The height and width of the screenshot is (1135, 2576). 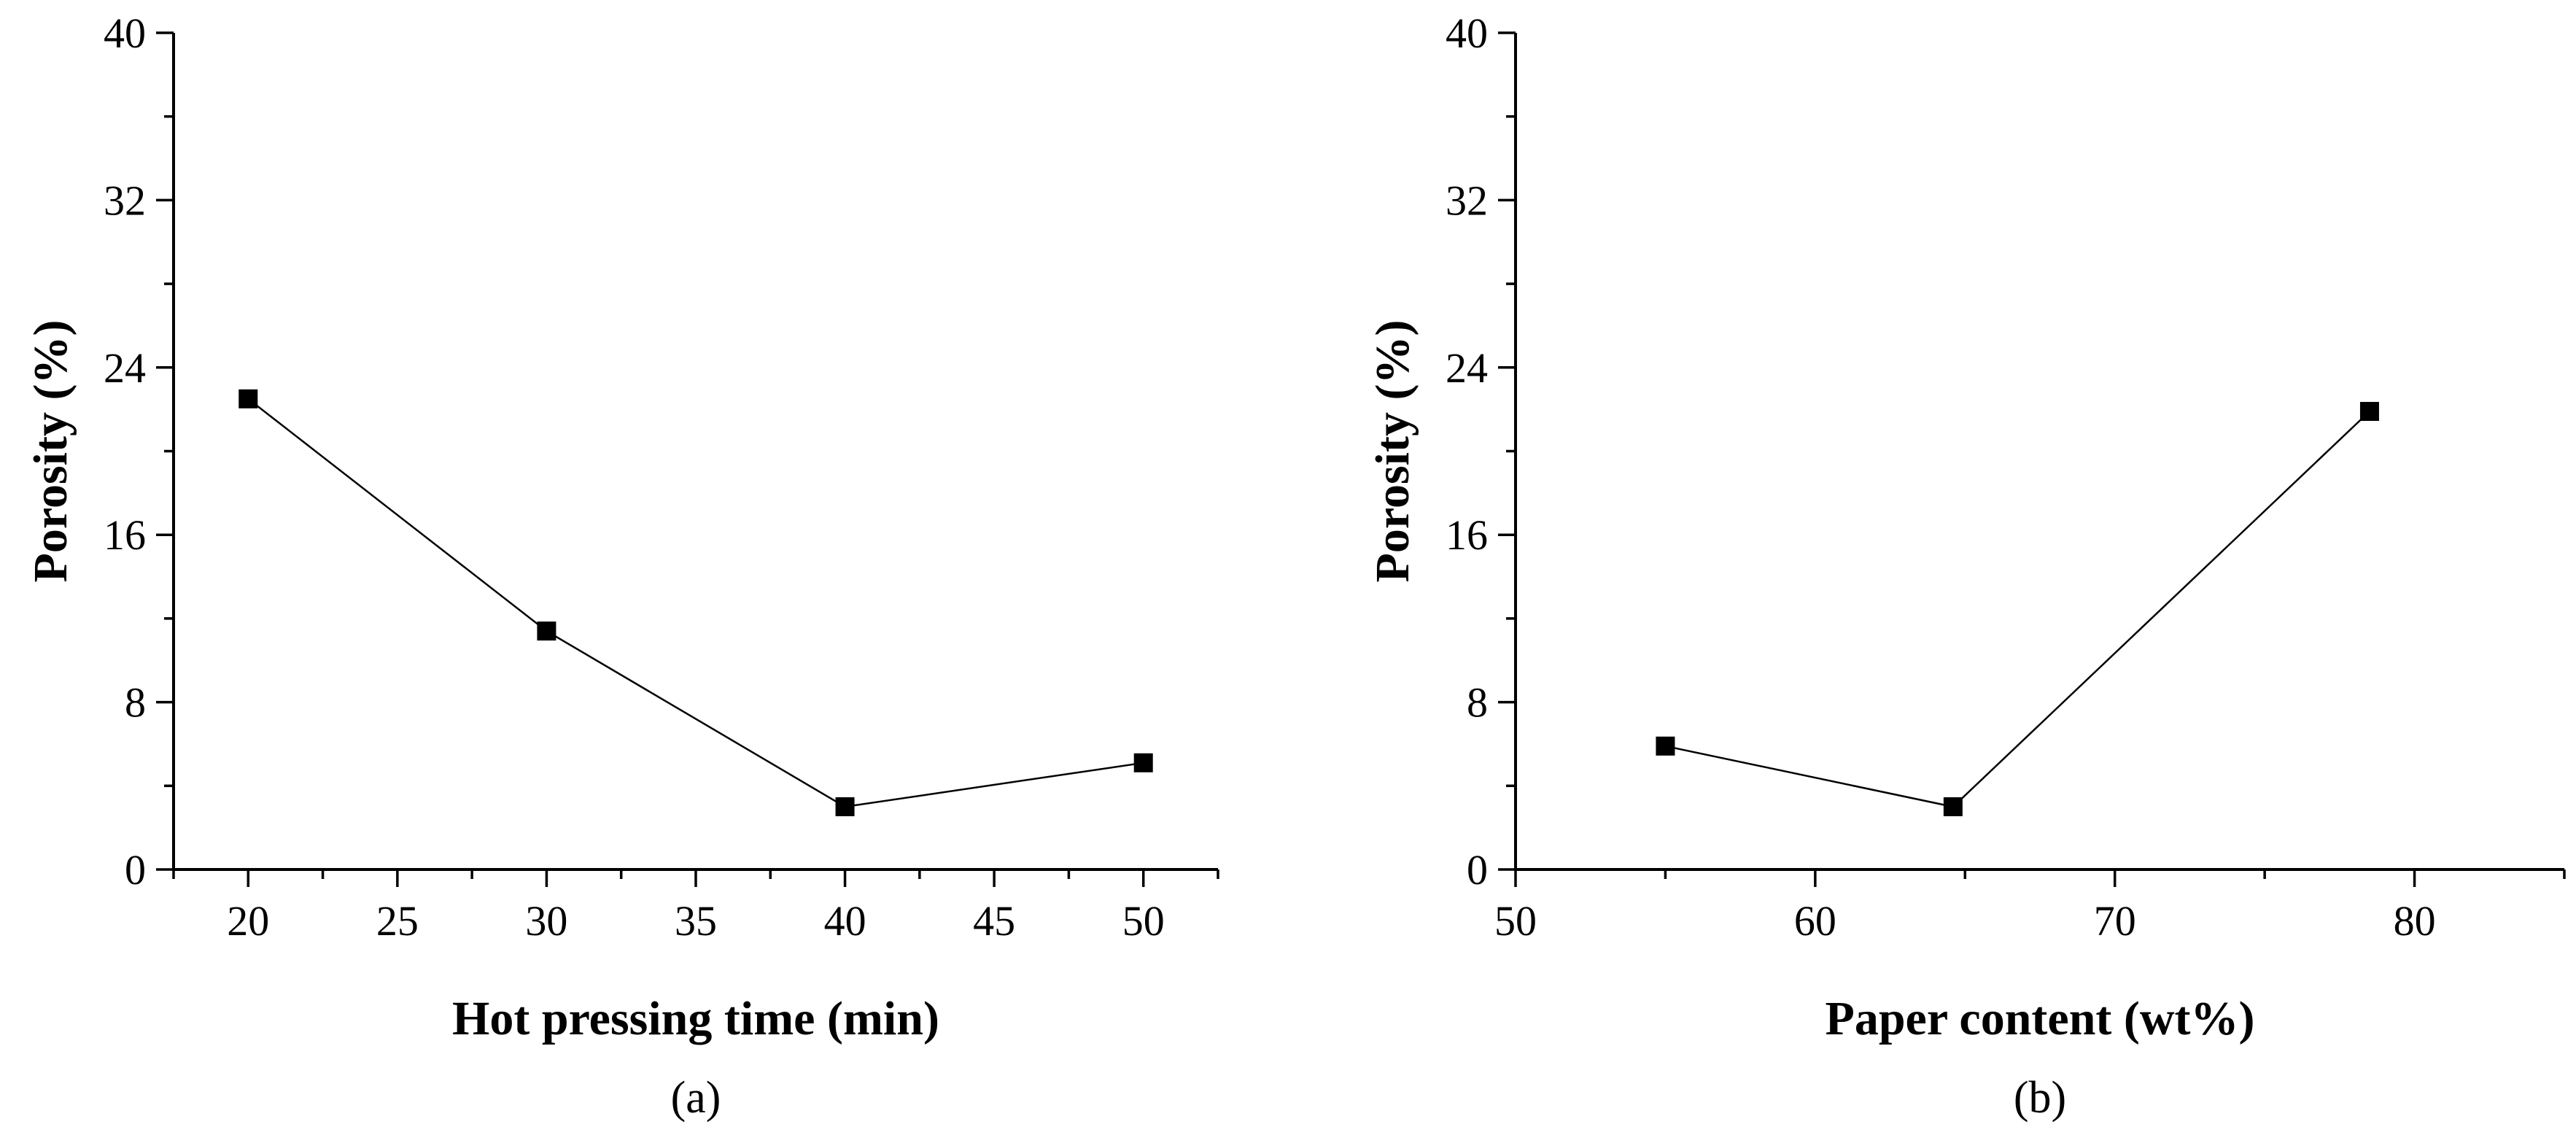 I want to click on x-tick-label: 80, so click(x=2415, y=921).